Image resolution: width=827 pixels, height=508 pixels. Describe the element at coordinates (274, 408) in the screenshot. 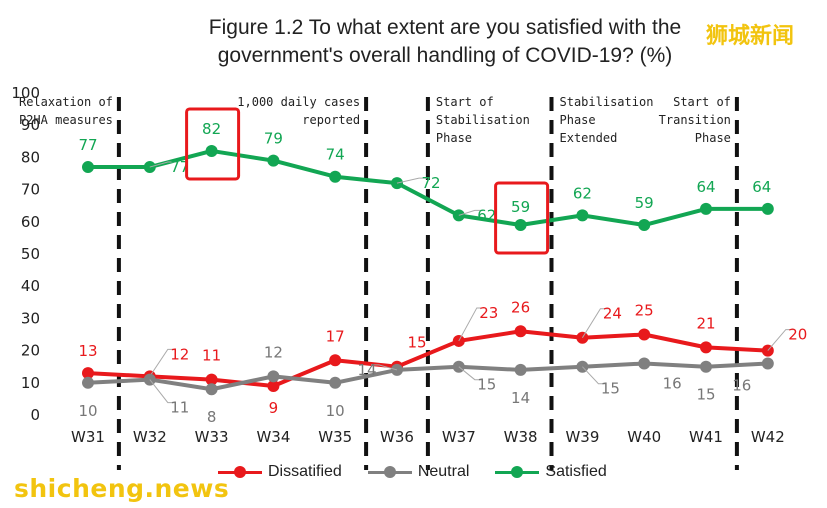

I see `data-label-dissatified: 9` at that location.